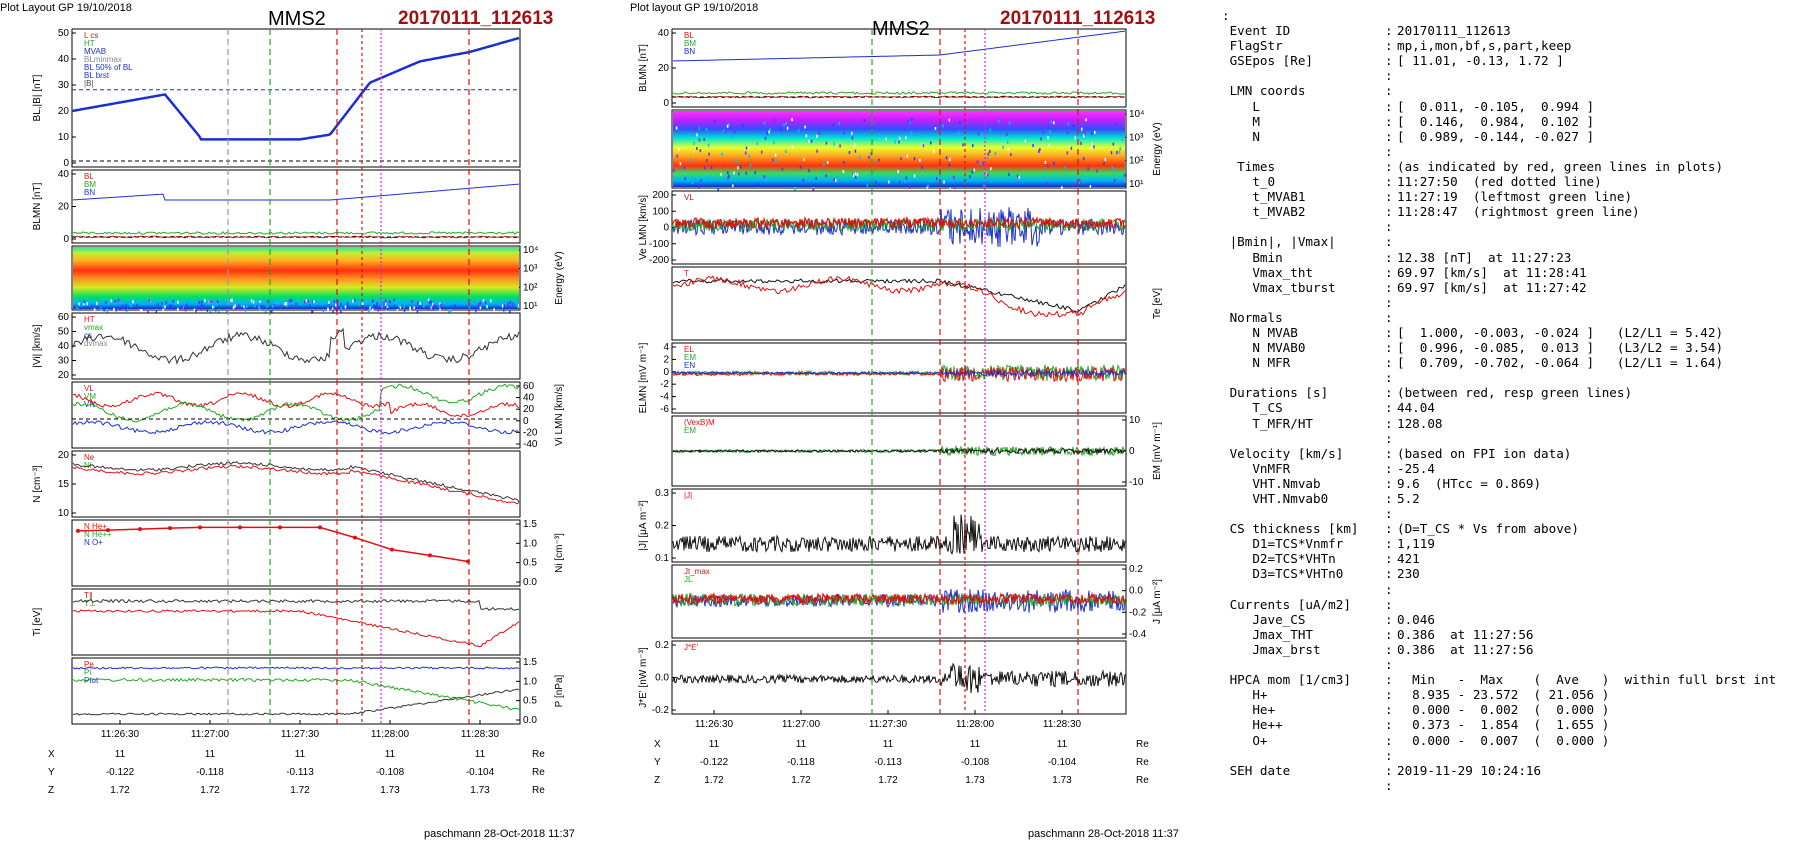  I want to click on legend-entry: BLminmax, so click(103, 59).